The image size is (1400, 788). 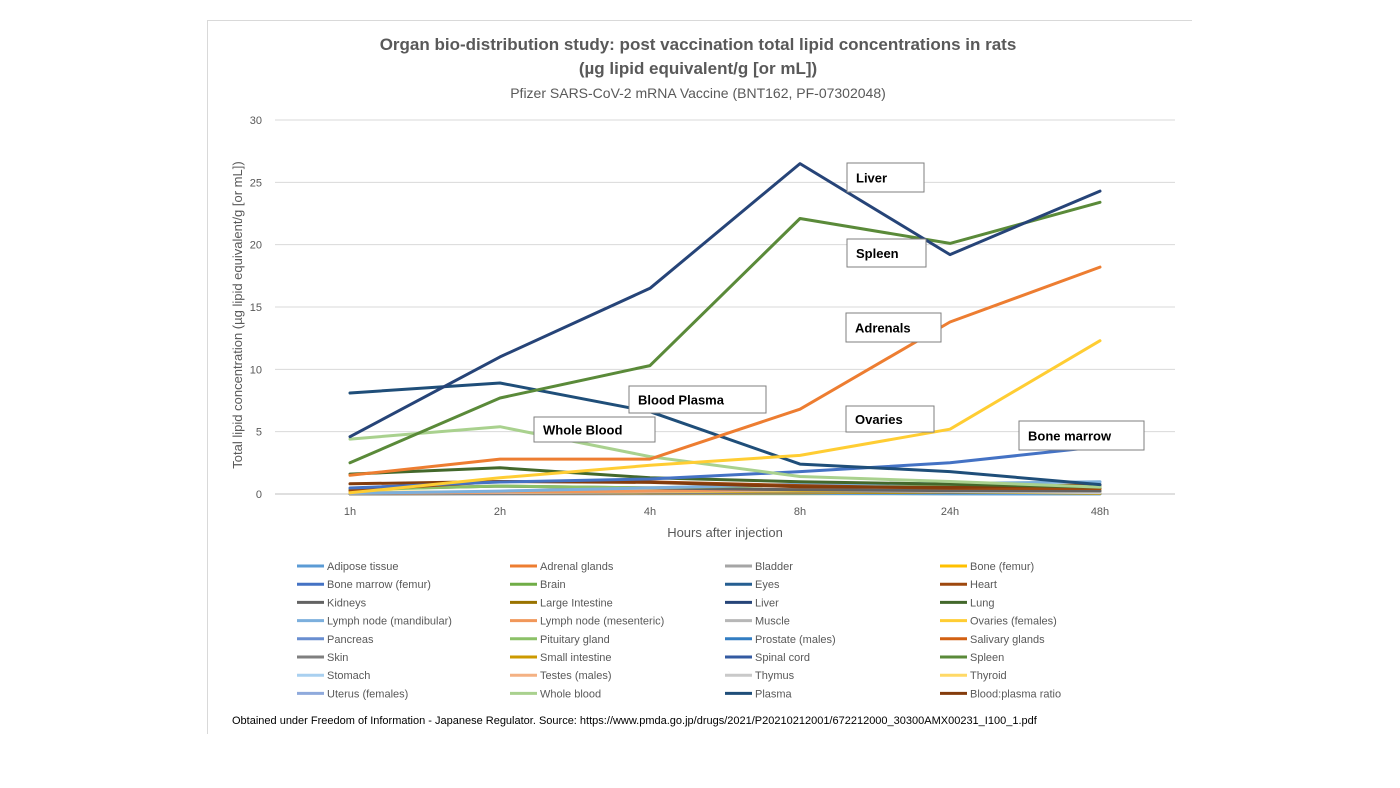 What do you see at coordinates (256, 246) in the screenshot?
I see `y-tick-label: 20` at bounding box center [256, 246].